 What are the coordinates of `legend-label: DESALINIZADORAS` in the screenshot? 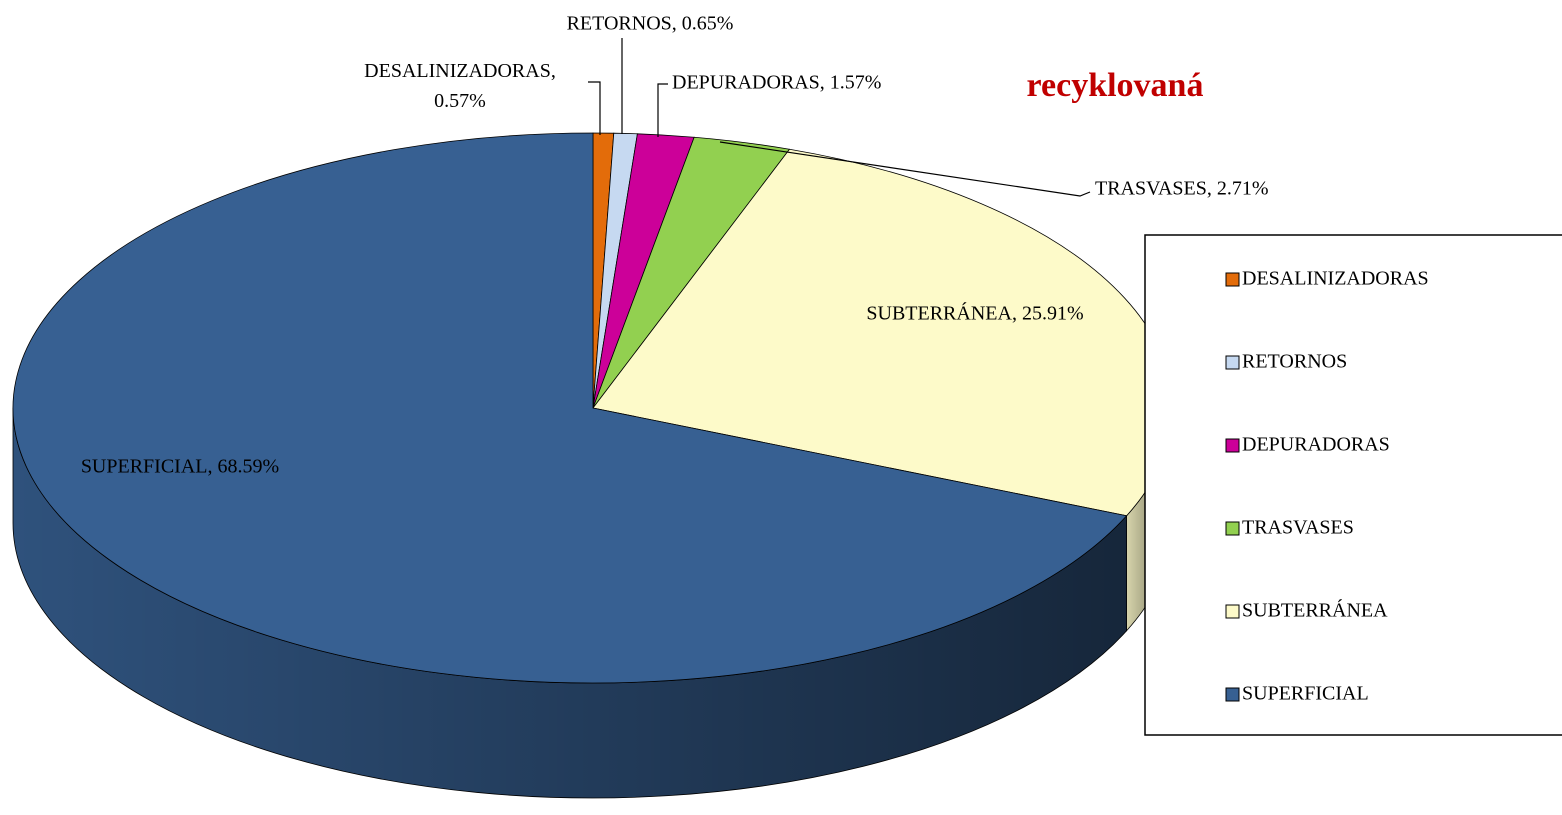 It's located at (1335, 279).